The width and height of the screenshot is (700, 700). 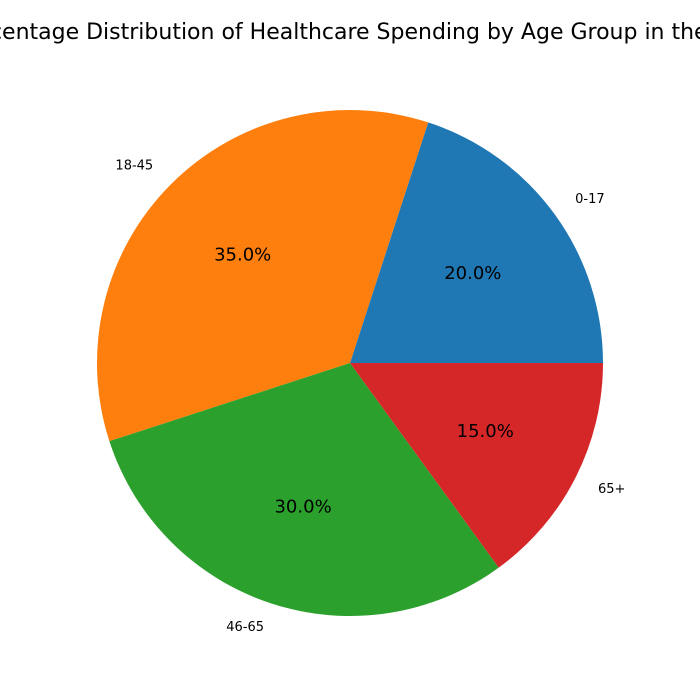 What do you see at coordinates (611, 489) in the screenshot?
I see `category-label-65+: 65+` at bounding box center [611, 489].